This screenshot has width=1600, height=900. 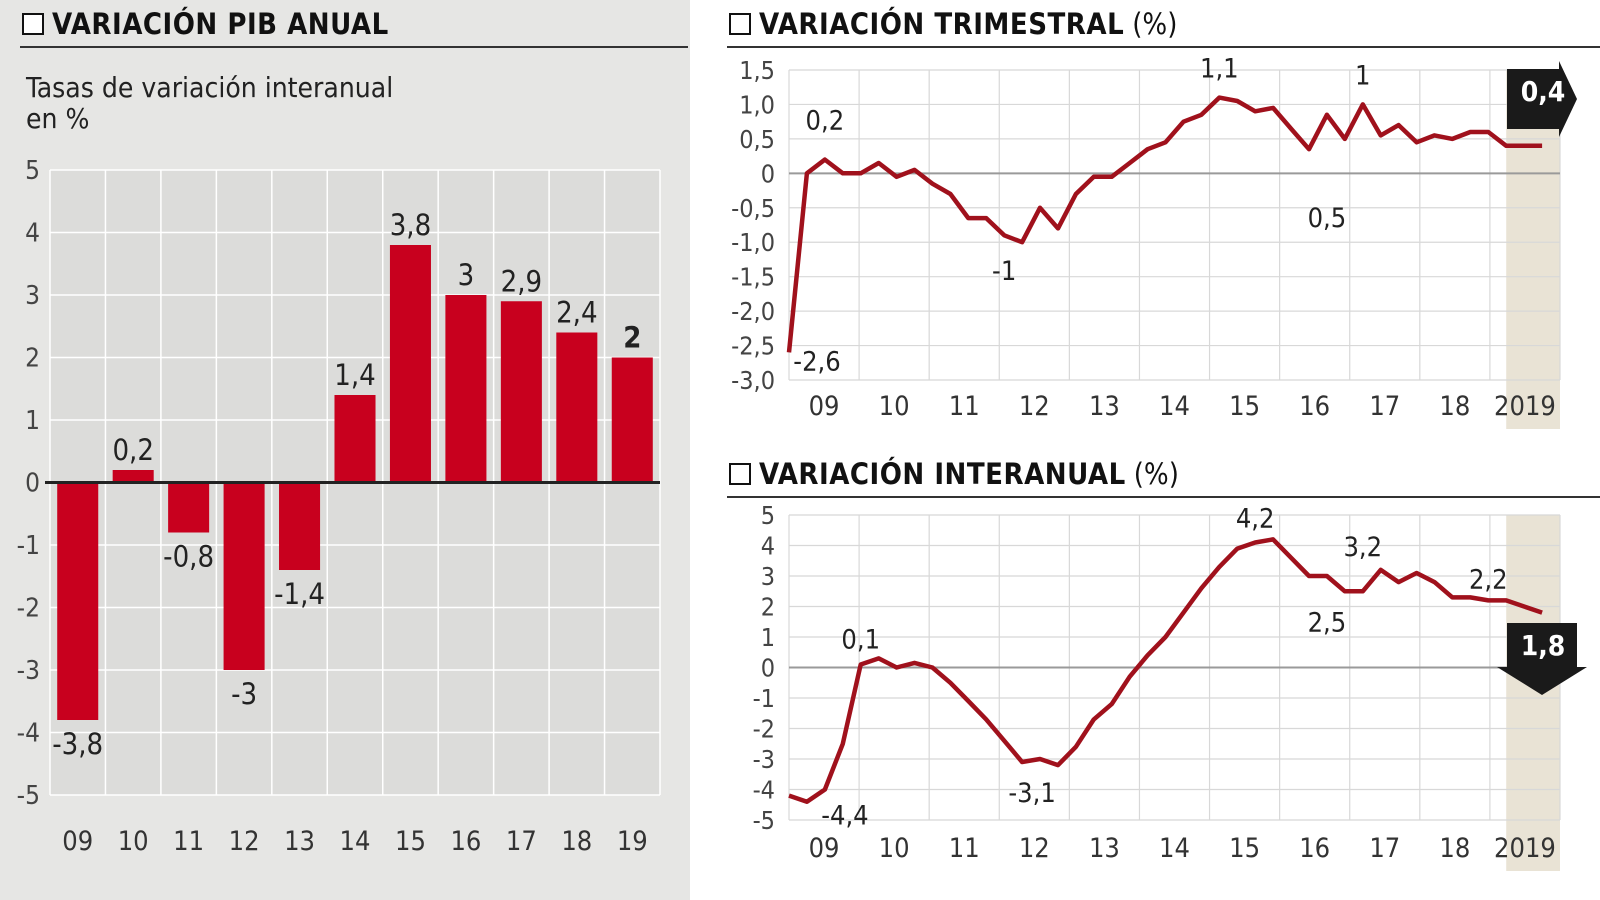 I want to click on quarterly-title-unit: (%), so click(x=1155, y=24).